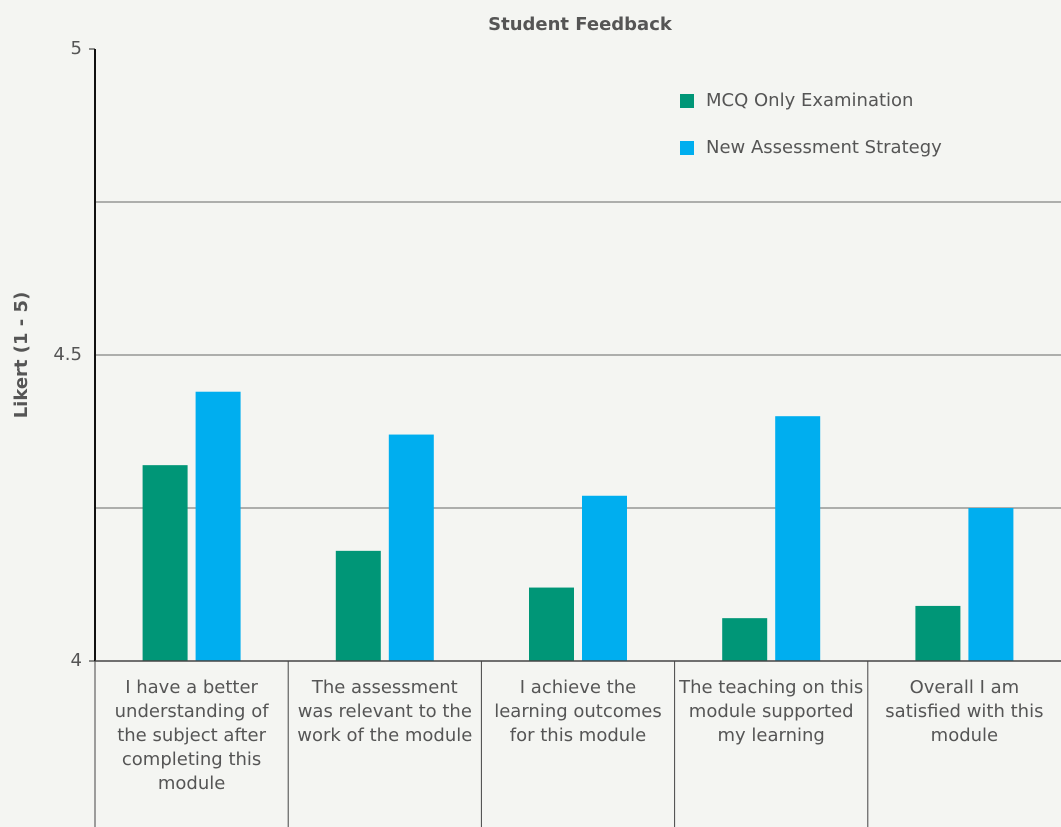 The width and height of the screenshot is (1061, 827). Describe the element at coordinates (67, 354) in the screenshot. I see `y-tick-label: 4.5` at that location.